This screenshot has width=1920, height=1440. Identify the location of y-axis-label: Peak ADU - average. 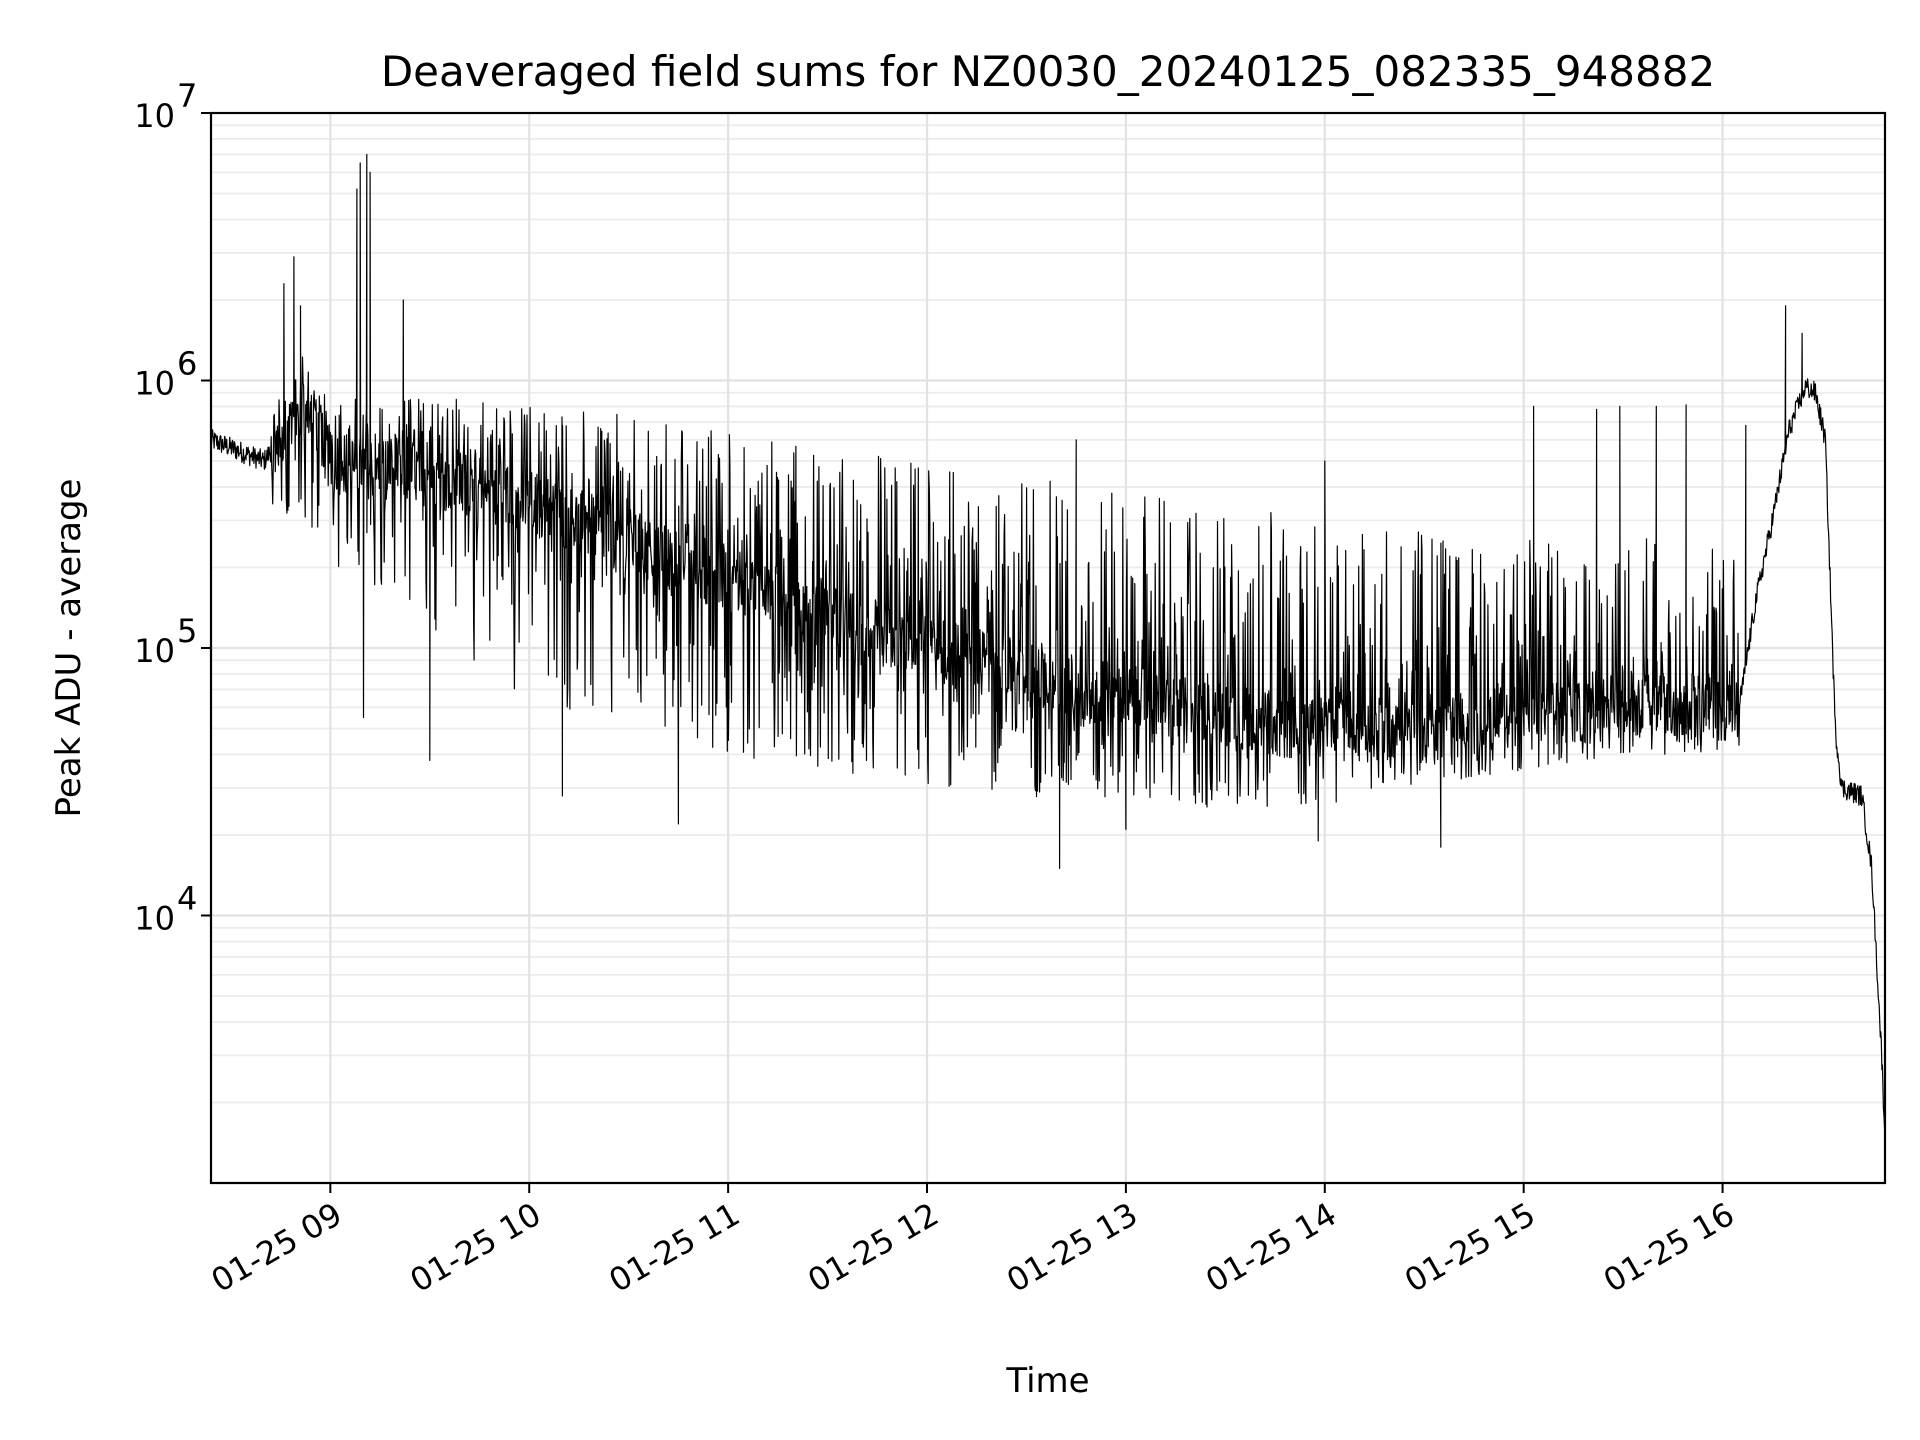
(69, 648).